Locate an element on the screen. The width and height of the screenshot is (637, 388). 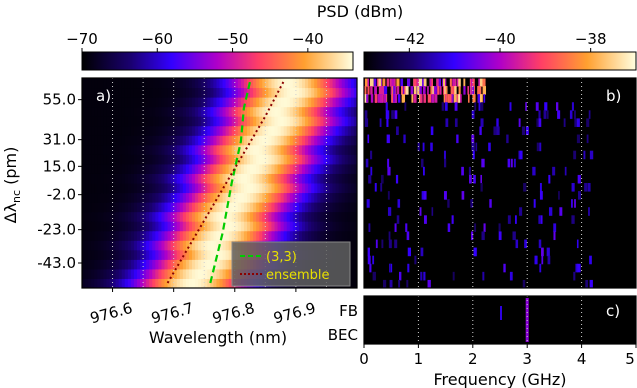
panel-a-ylabel: Δλnc (pm) is located at coordinates (12, 185).